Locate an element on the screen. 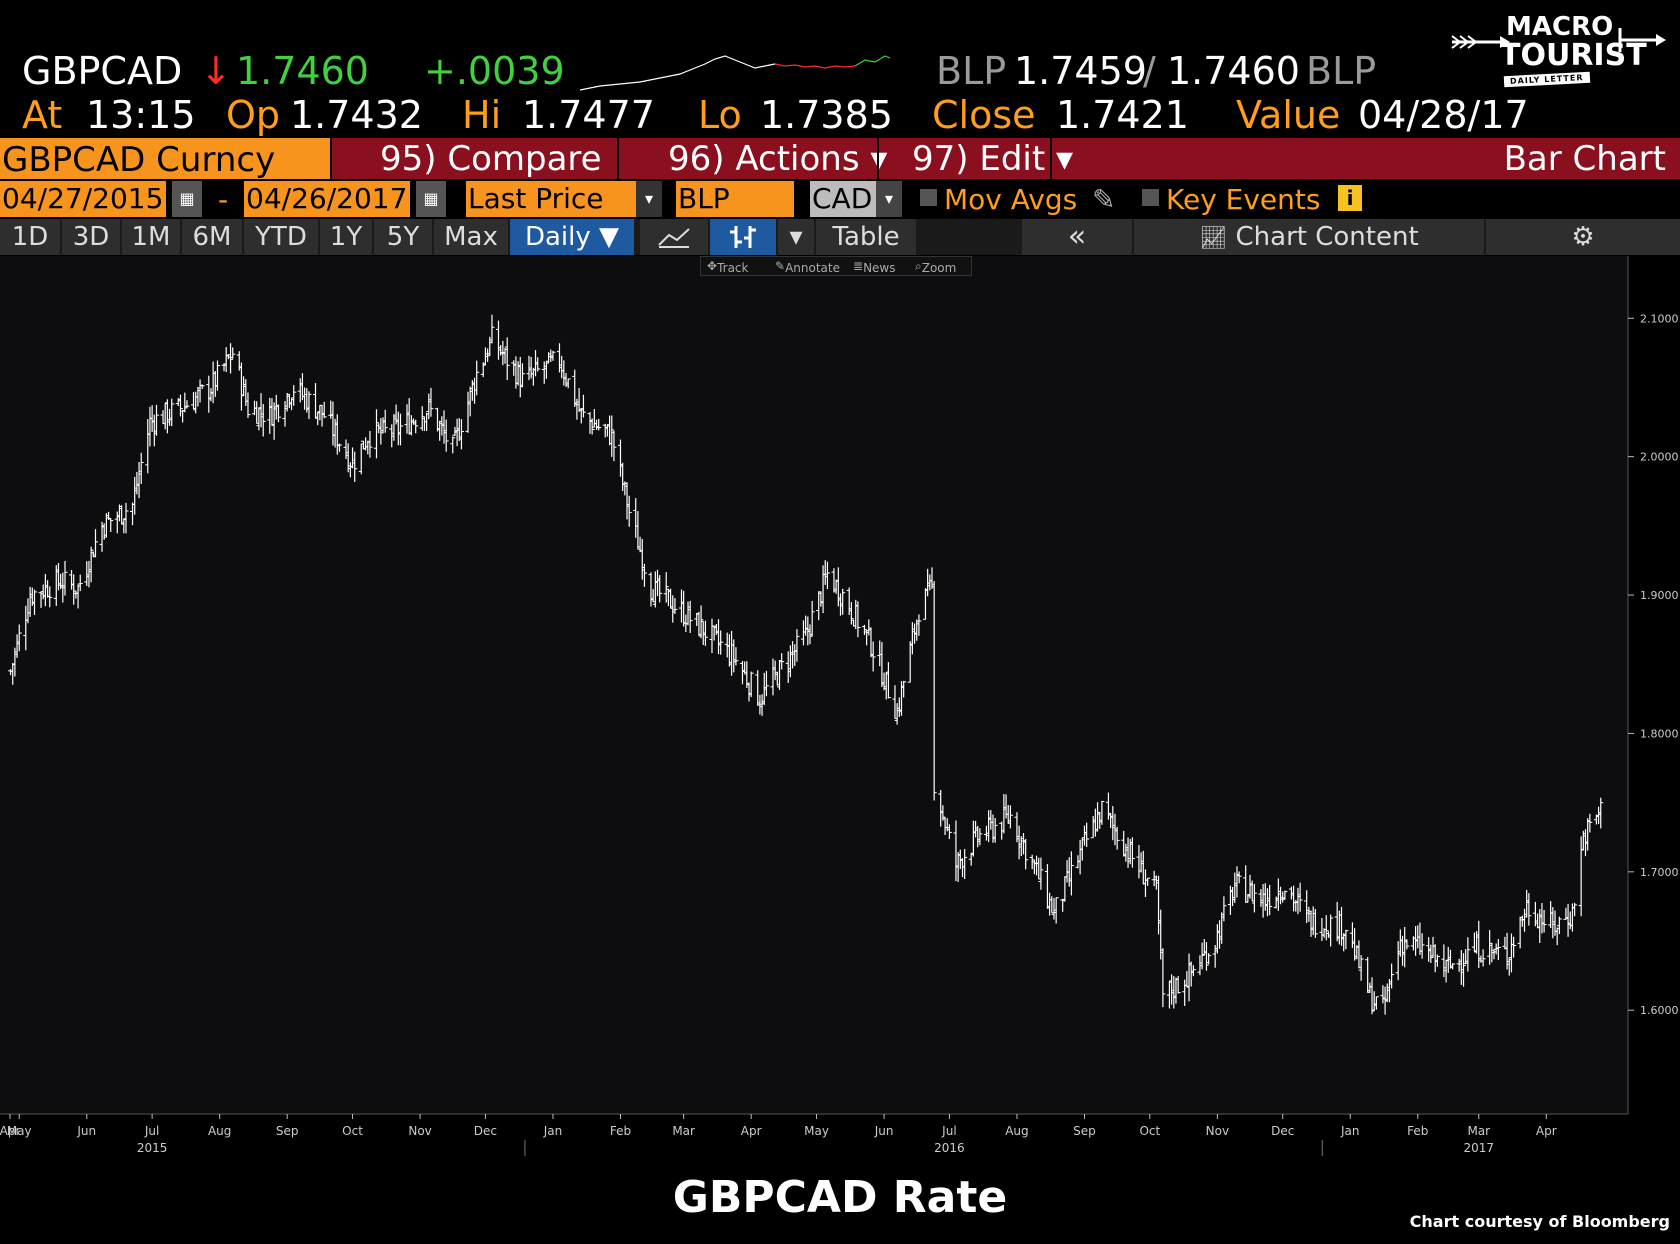 The image size is (1680, 1244). logo-line1: MACRO is located at coordinates (1560, 27).